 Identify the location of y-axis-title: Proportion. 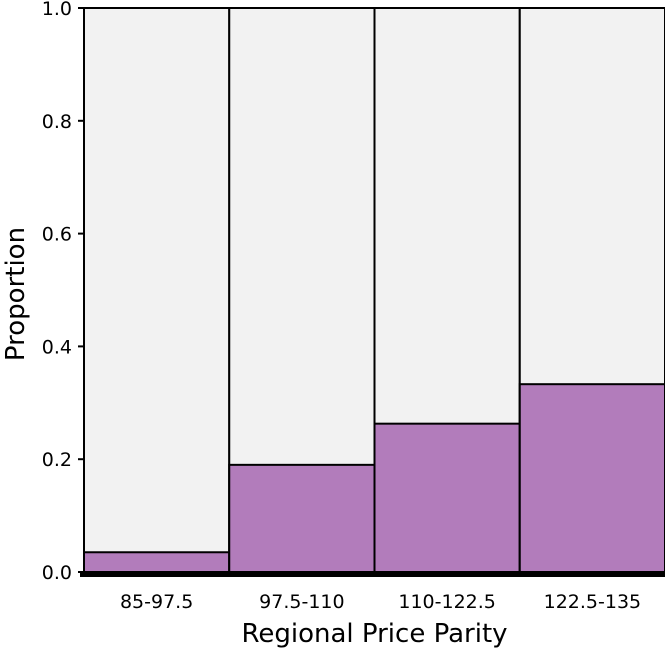
(16, 294).